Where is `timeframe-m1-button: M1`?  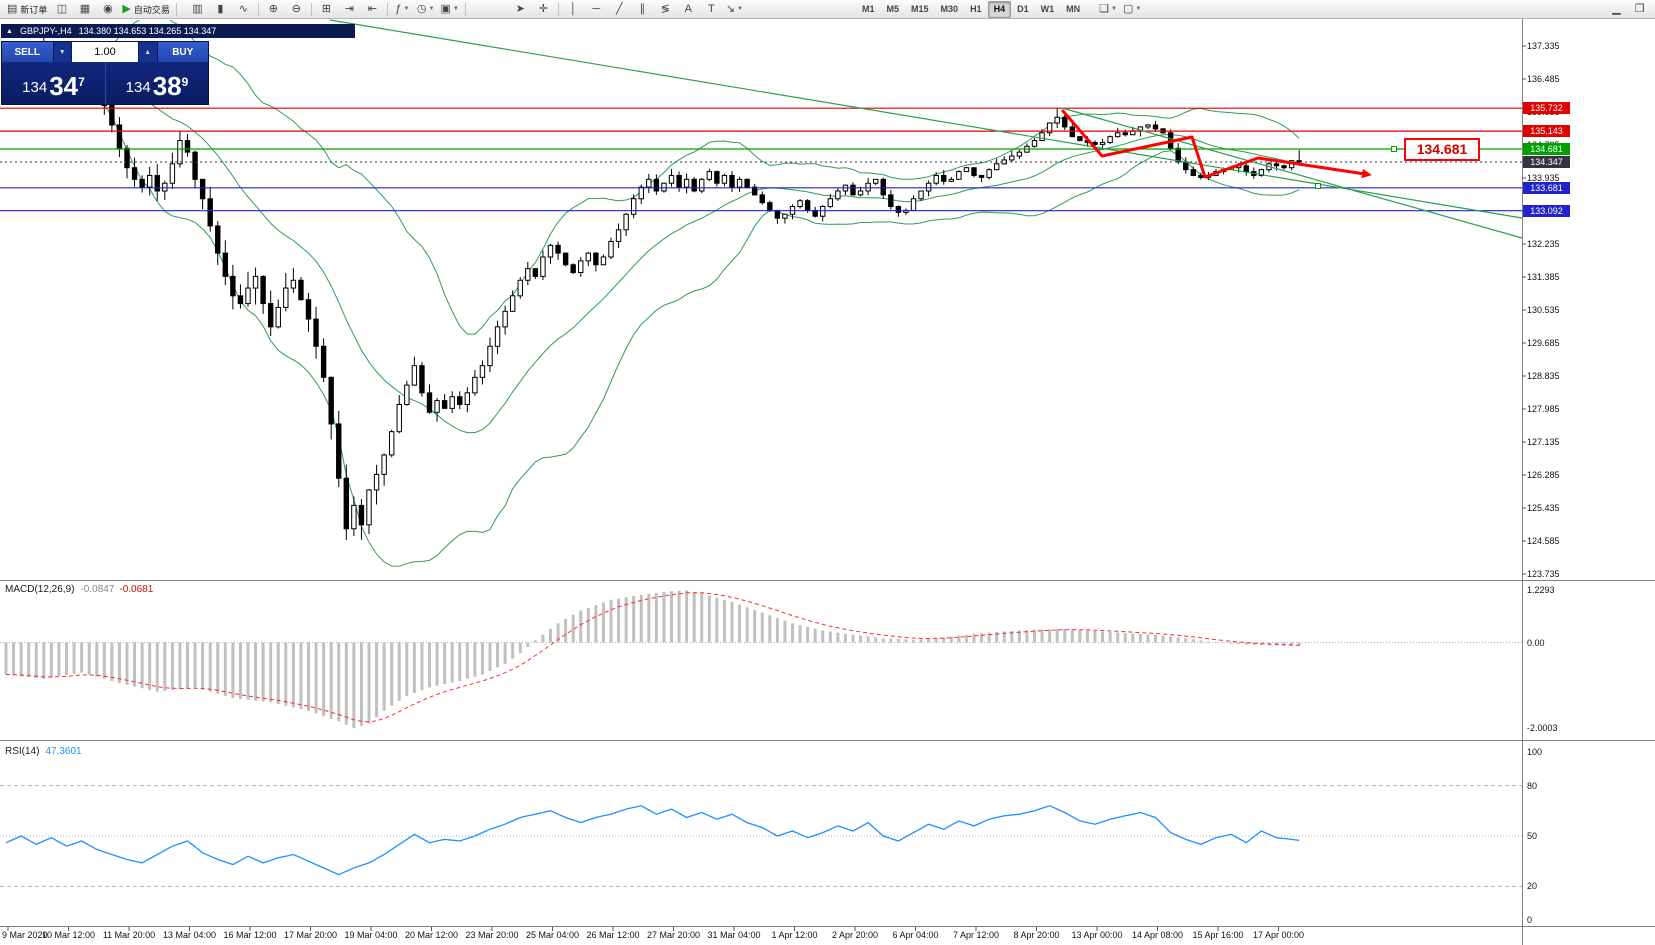
timeframe-m1-button: M1 is located at coordinates (868, 8).